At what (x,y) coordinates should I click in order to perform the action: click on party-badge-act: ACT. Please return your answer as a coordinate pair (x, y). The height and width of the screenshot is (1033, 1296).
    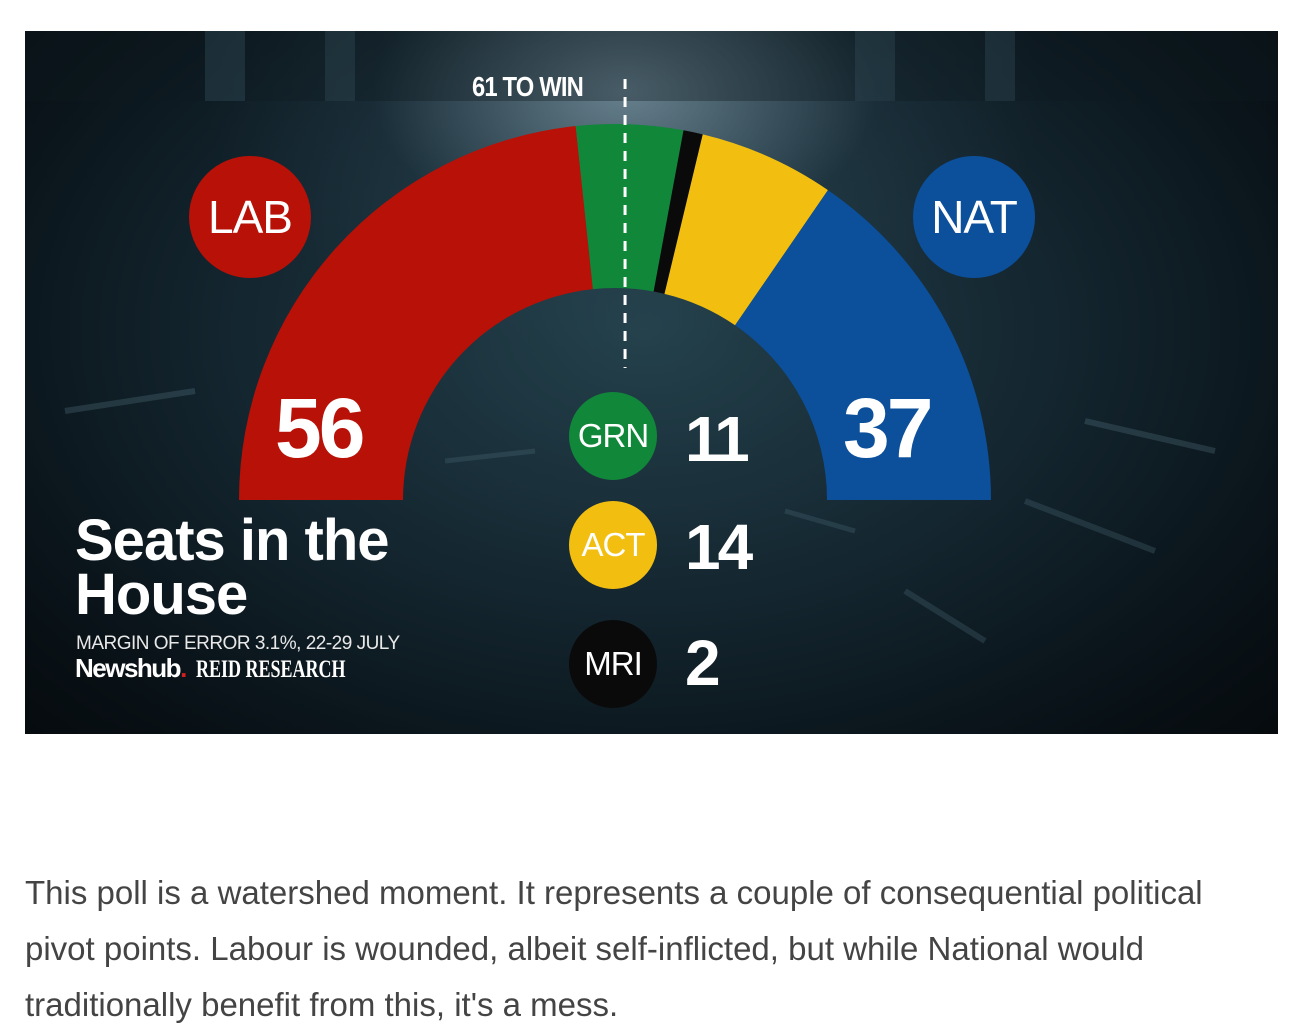
    Looking at the image, I should click on (613, 545).